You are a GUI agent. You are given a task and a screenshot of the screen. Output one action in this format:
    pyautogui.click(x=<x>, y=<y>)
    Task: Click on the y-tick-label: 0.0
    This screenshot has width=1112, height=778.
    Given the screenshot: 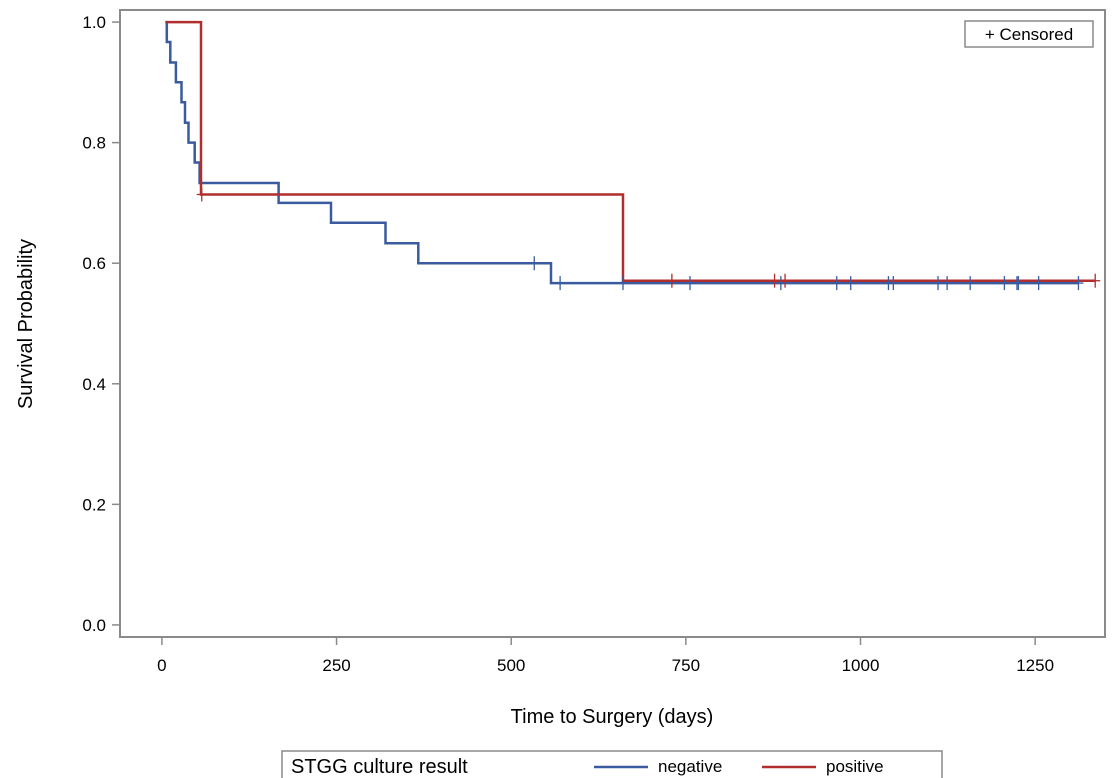 What is the action you would take?
    pyautogui.click(x=94, y=625)
    